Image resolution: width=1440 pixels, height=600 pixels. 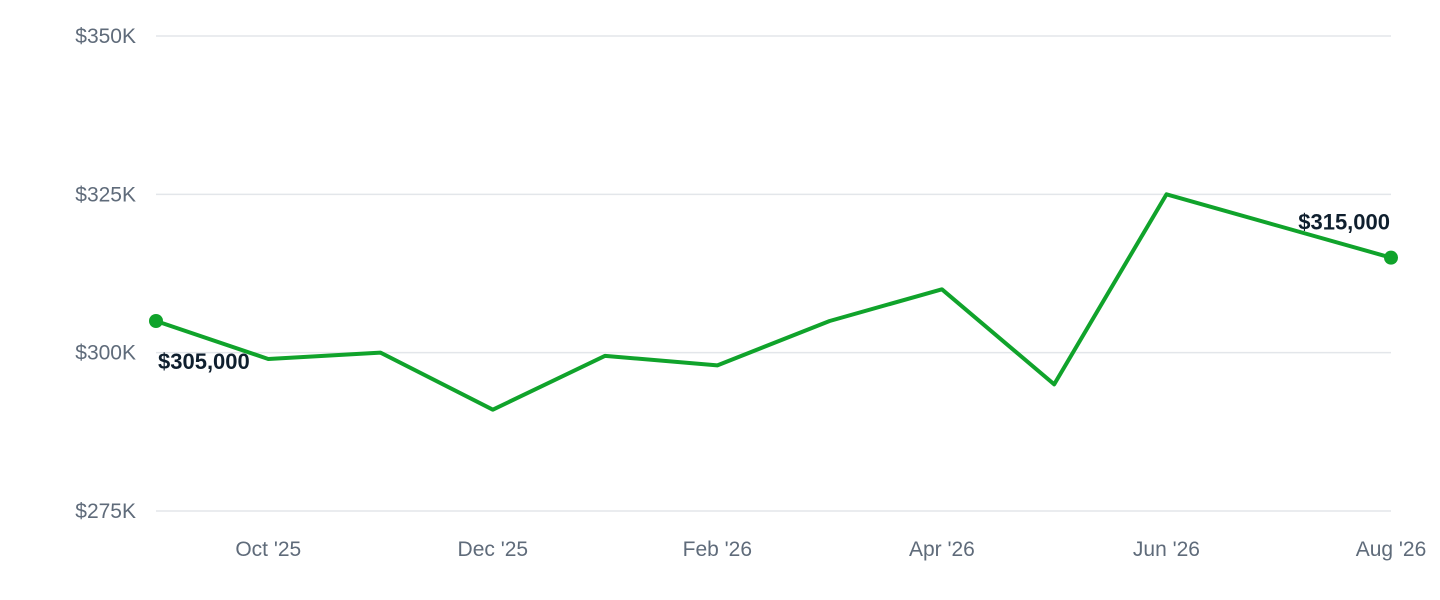 What do you see at coordinates (1344, 222) in the screenshot?
I see `end-value-label: $315,000` at bounding box center [1344, 222].